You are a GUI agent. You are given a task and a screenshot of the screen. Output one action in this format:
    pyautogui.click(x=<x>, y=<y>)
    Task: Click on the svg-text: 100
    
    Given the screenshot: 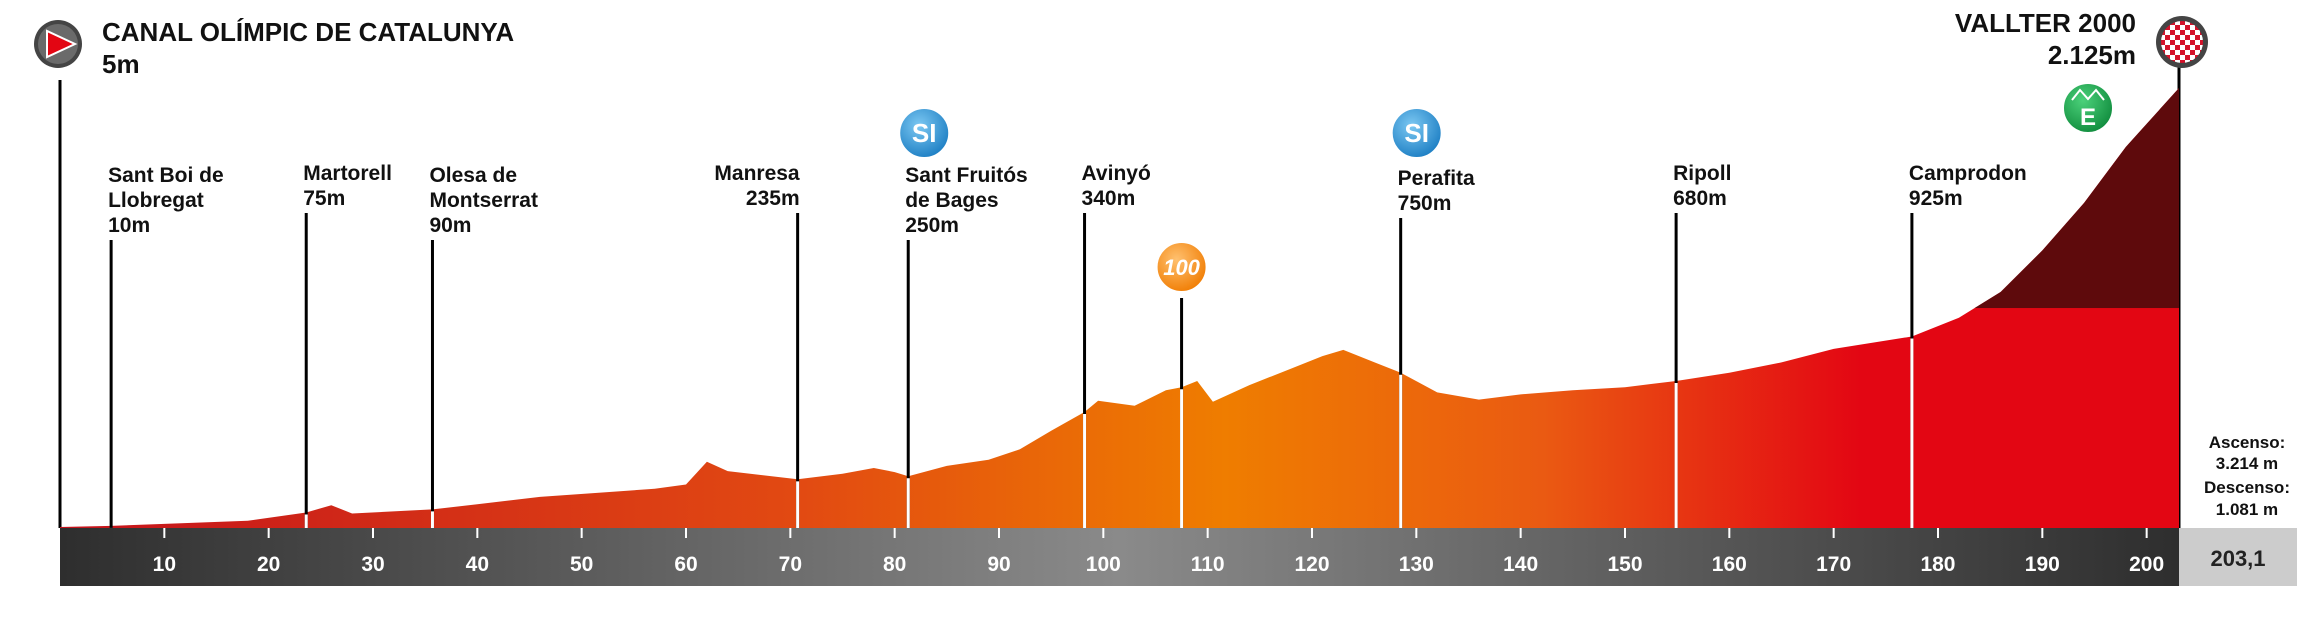 What is the action you would take?
    pyautogui.click(x=1181, y=267)
    